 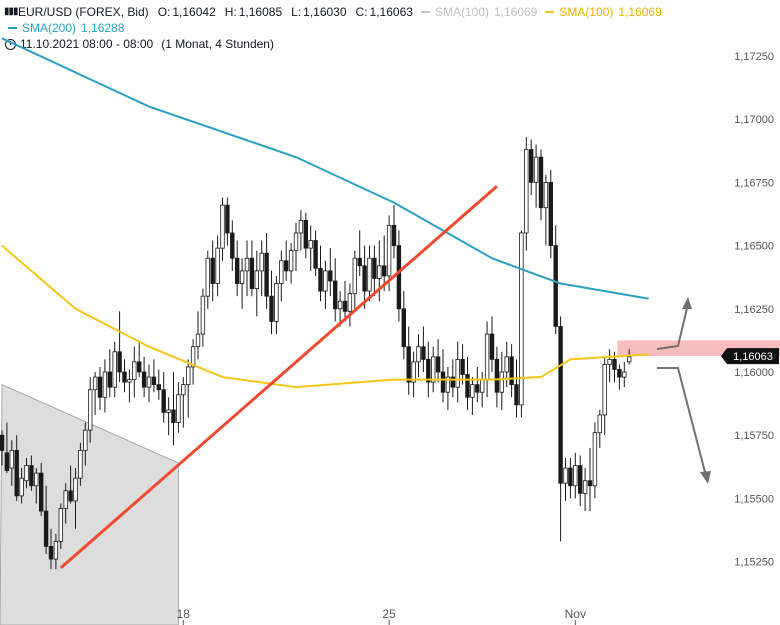 I want to click on legend-sma200-row: SMA(200) 1,16288, so click(x=333, y=28).